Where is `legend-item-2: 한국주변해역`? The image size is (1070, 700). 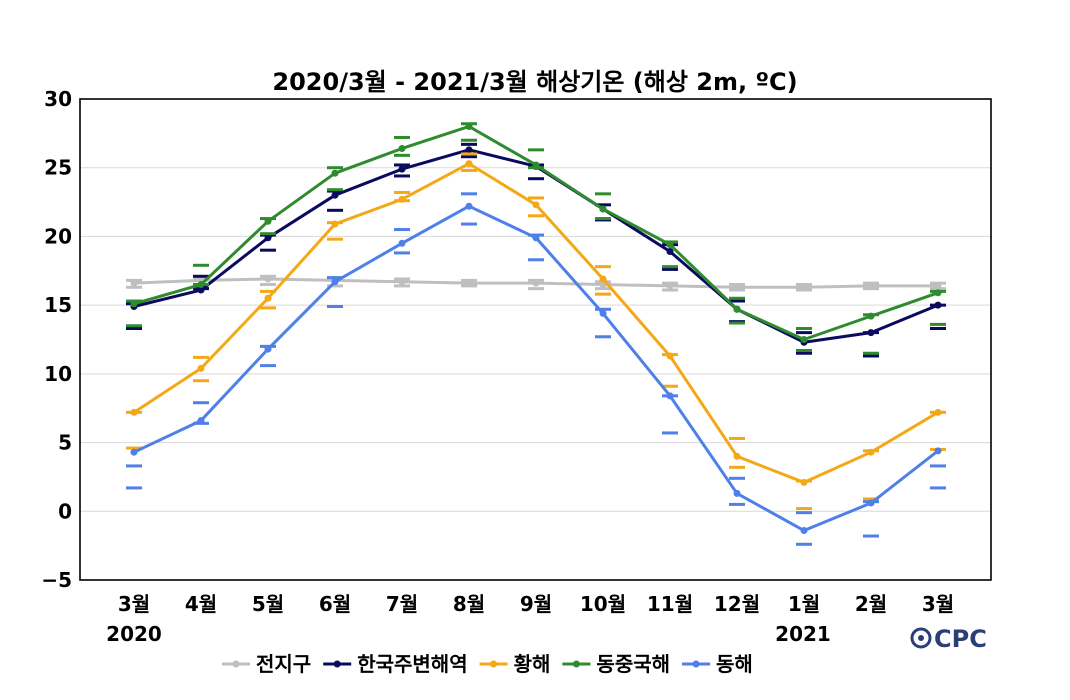 legend-item-2: 한국주변해역 is located at coordinates (395, 664).